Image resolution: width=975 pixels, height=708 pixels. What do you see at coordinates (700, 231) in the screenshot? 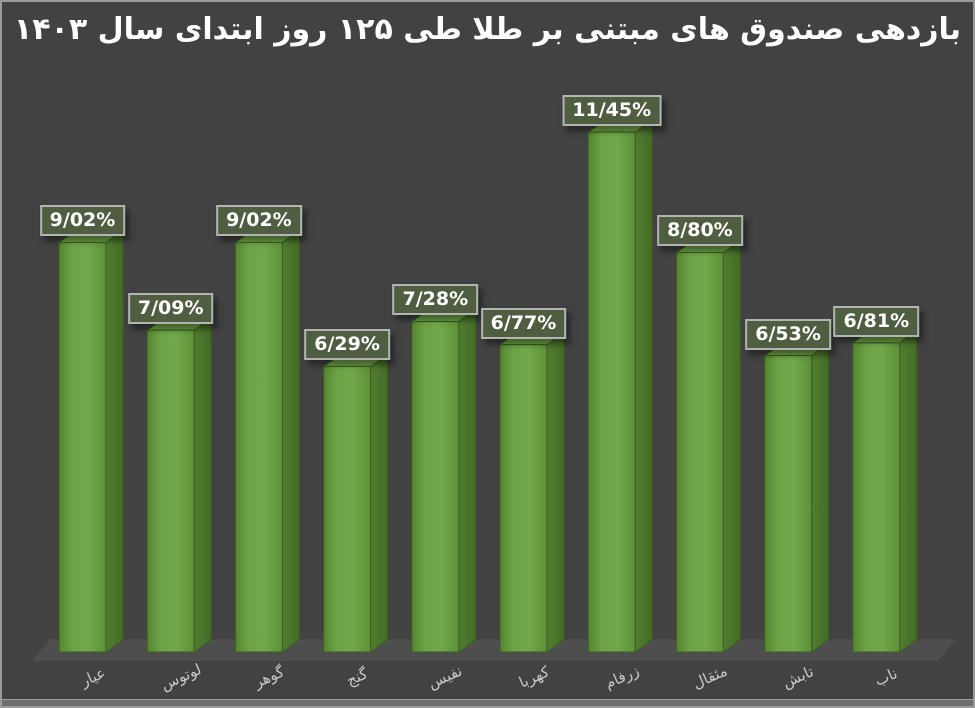
I see `bar-value-label: 8/80%` at bounding box center [700, 231].